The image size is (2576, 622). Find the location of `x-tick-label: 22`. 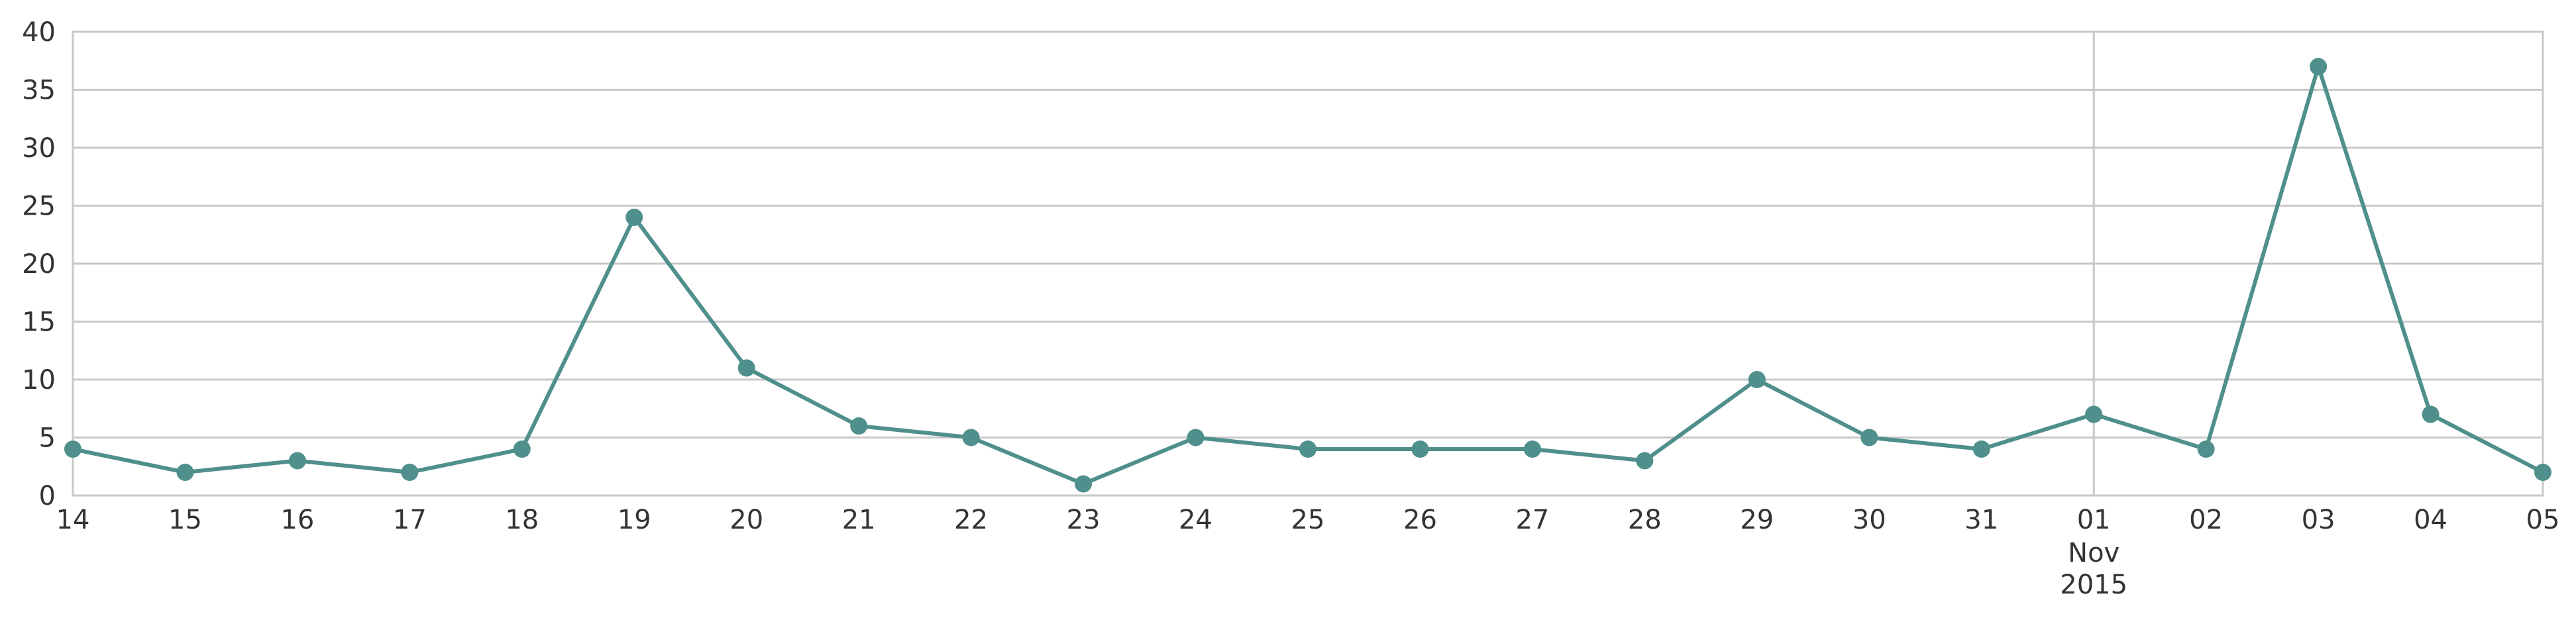

x-tick-label: 22 is located at coordinates (971, 520).